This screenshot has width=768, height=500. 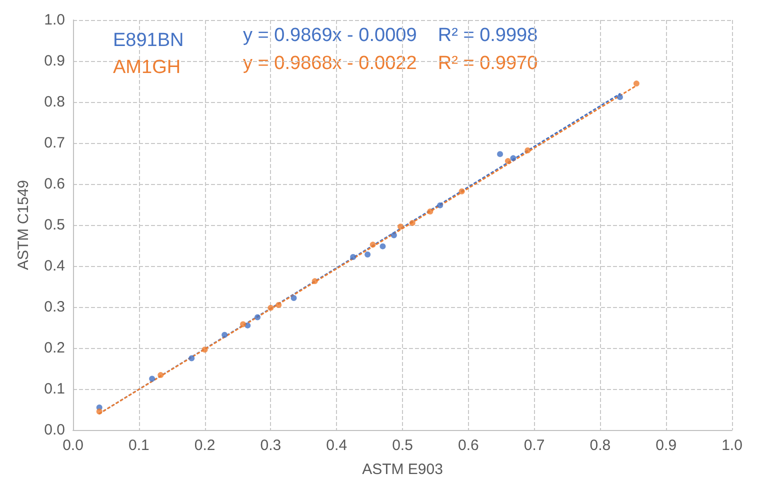 I want to click on y-tick-label: 0.1, so click(x=54, y=389).